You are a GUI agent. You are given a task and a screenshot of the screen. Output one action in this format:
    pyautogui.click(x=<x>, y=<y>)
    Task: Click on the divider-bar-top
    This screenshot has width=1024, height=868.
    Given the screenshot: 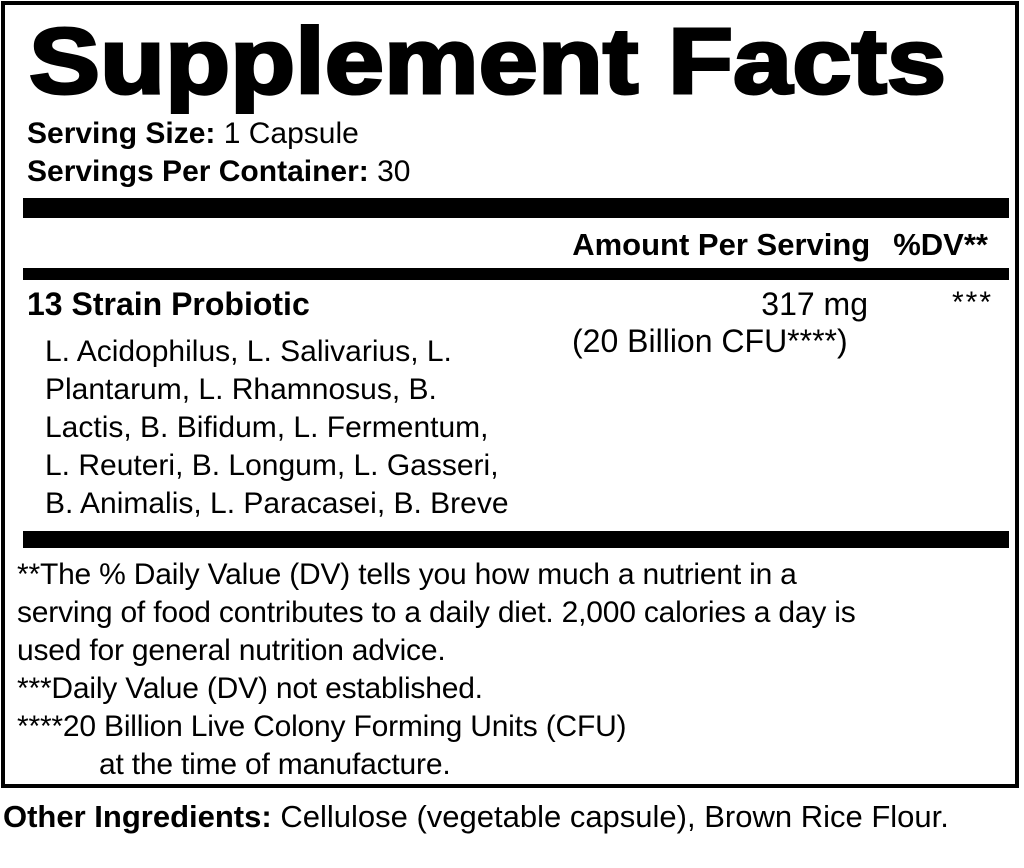 What is the action you would take?
    pyautogui.click(x=516, y=208)
    